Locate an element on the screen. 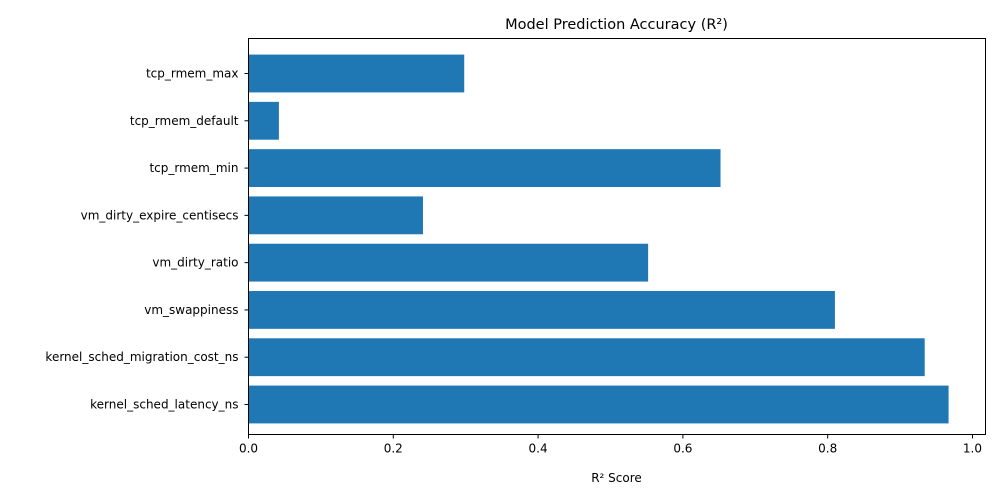 The image size is (1000, 500). x-tick-label: 0.2 is located at coordinates (393, 449).